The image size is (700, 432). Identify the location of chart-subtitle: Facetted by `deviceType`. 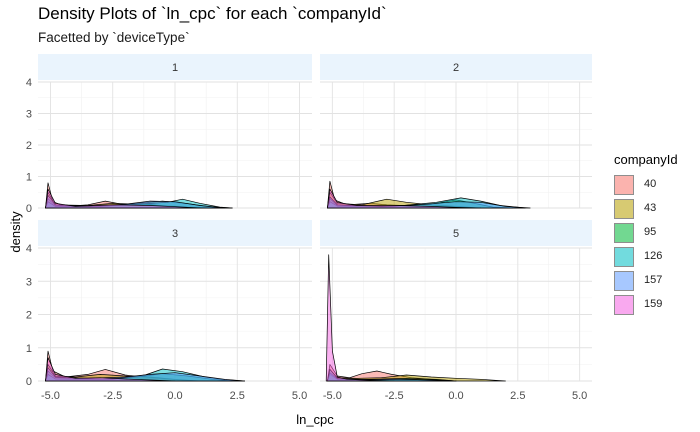
(114, 37).